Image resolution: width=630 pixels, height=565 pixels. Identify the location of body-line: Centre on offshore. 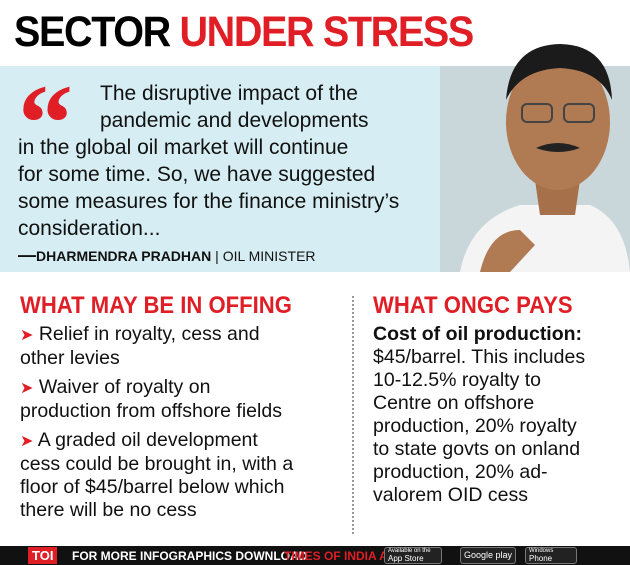
(454, 403).